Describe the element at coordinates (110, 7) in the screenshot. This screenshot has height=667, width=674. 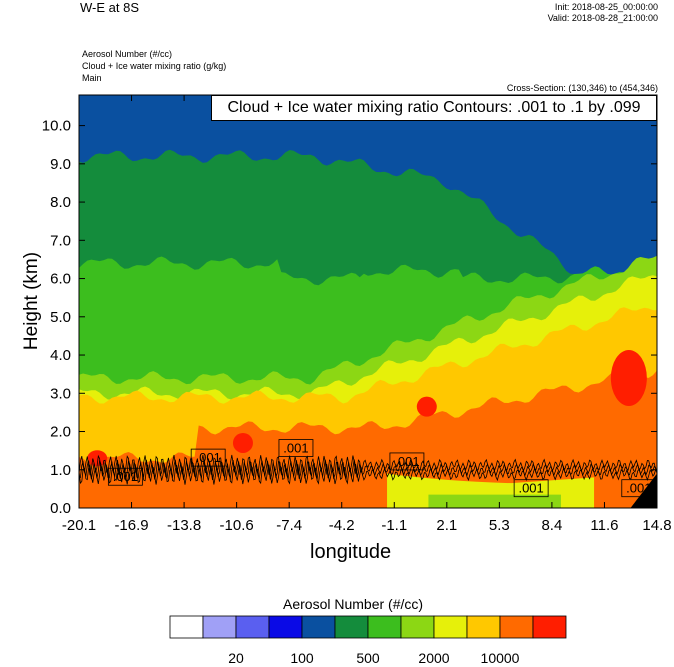
I see `plot-title: W-E at 8S` at that location.